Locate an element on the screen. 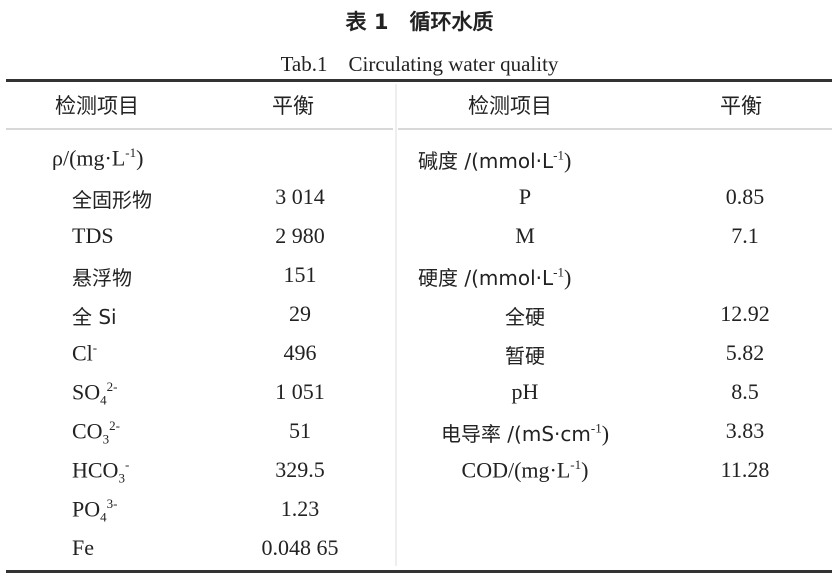 The height and width of the screenshot is (581, 839). group-label-concentration: ρ/(mg·L-1) is located at coordinates (97, 158).